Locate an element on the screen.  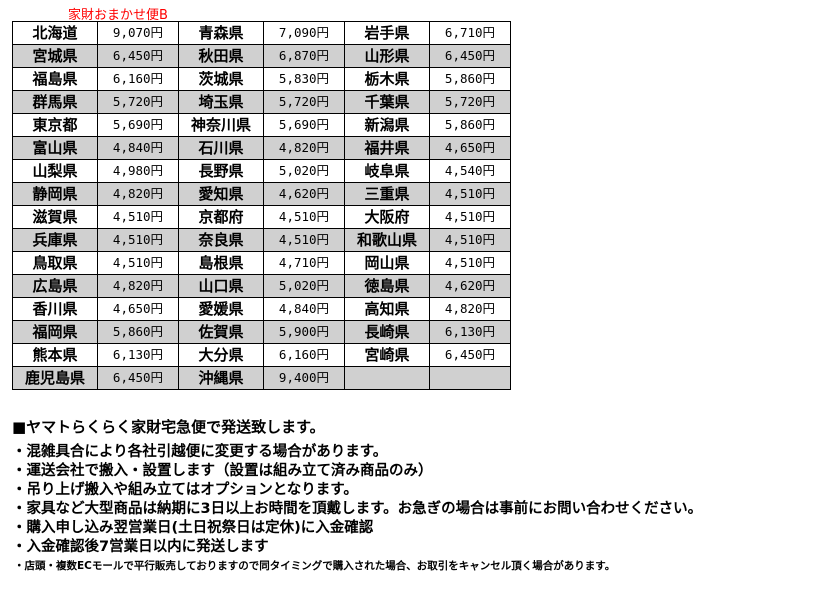
prefecture-cell: 福井県 is located at coordinates (387, 148).